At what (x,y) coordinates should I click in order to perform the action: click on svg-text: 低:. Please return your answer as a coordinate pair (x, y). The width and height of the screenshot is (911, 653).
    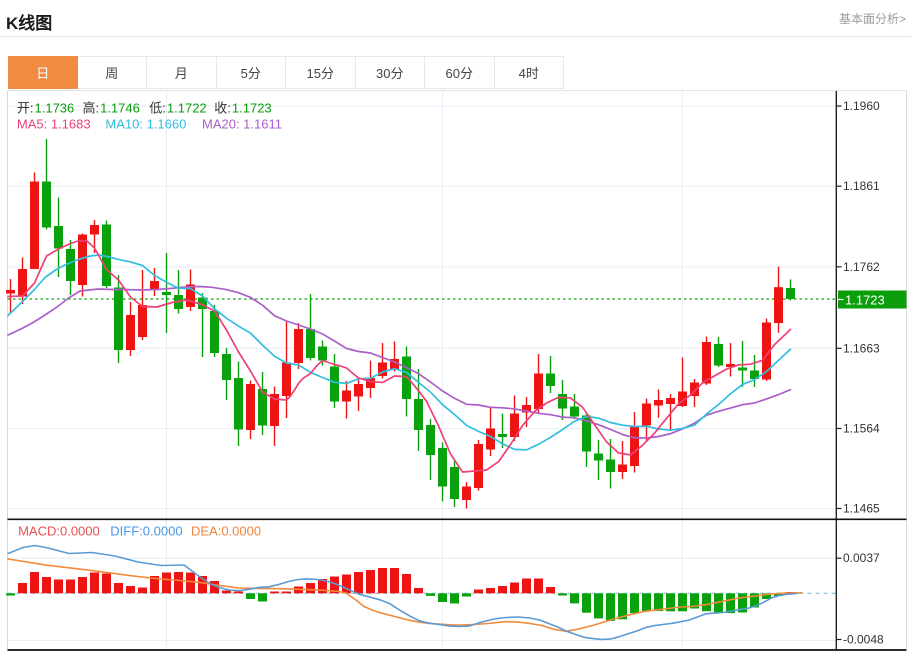
    Looking at the image, I should click on (157, 108).